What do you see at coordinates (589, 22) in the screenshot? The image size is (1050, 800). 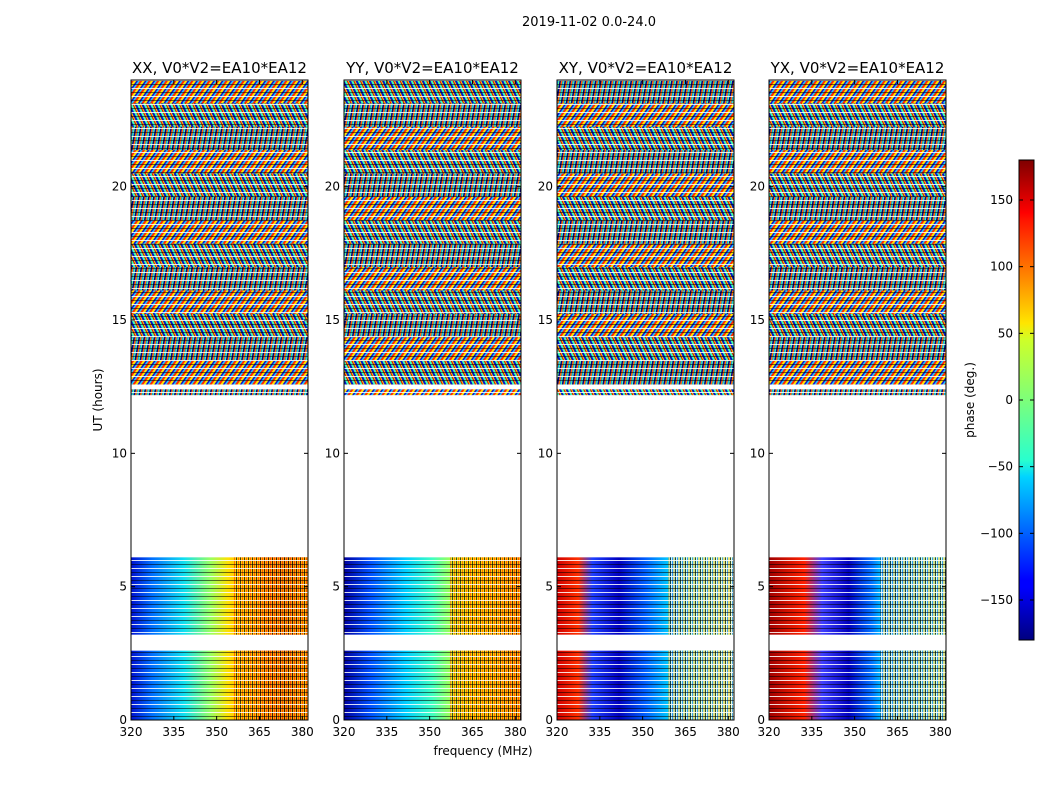 I see `figure-suptitle: 2019-11-02 0.0-24.0` at bounding box center [589, 22].